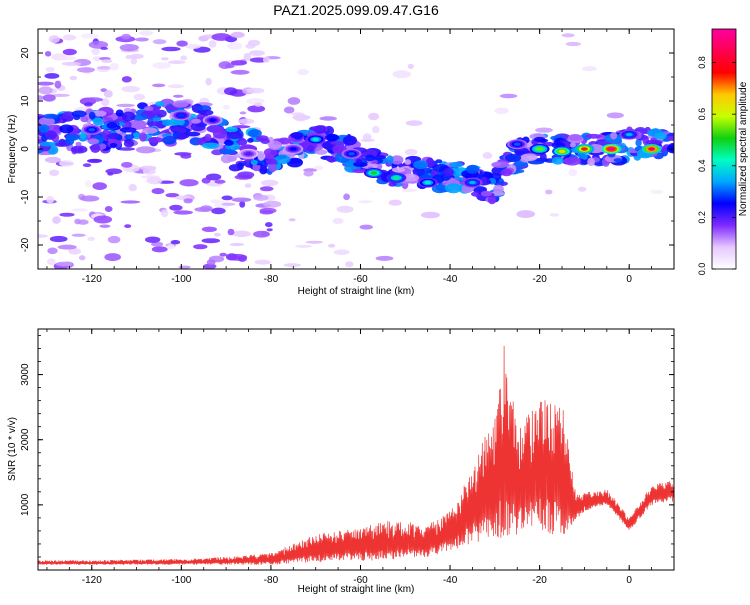 The image size is (750, 605). I want to click on y-tick-label: 0, so click(25, 149).